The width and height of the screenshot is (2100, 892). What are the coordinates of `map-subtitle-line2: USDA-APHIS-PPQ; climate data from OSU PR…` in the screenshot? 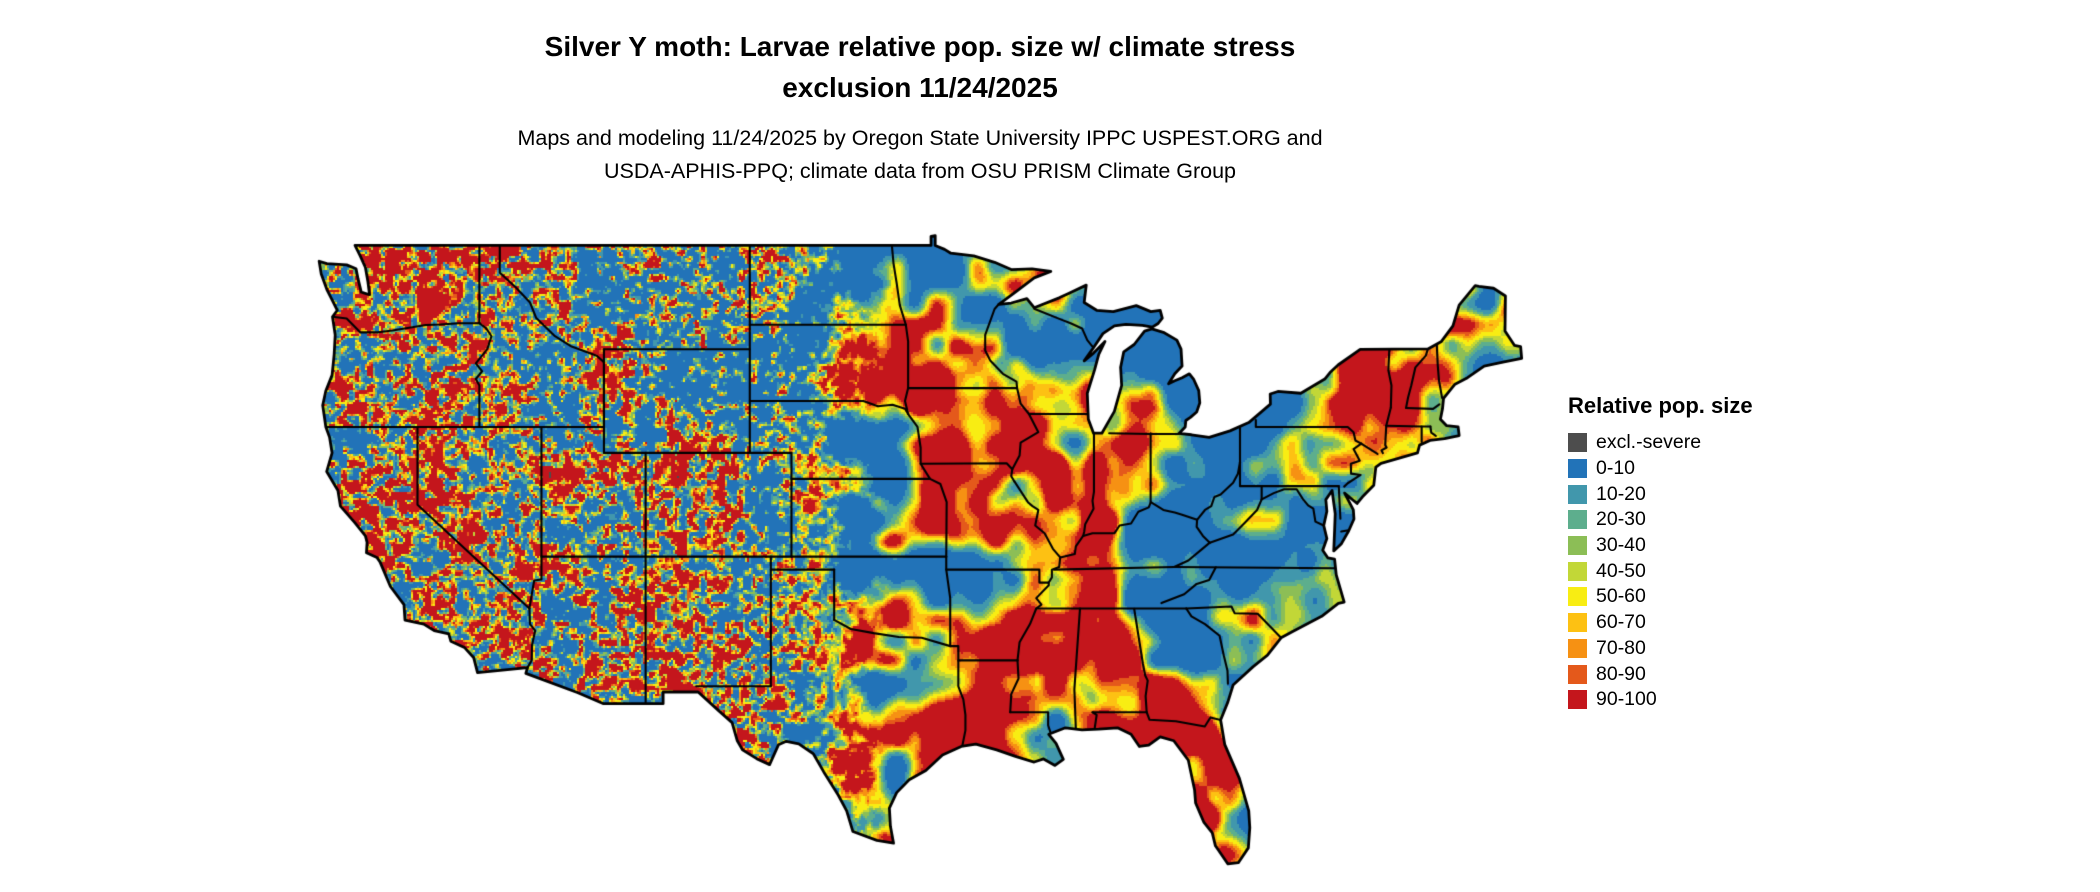 It's located at (920, 171).